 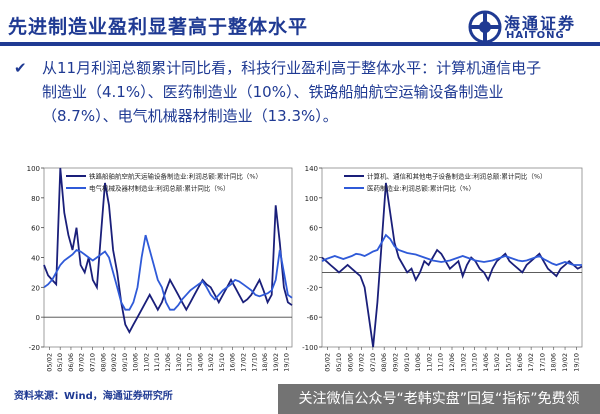 I want to click on y-tick-label: -60, so click(x=312, y=318).